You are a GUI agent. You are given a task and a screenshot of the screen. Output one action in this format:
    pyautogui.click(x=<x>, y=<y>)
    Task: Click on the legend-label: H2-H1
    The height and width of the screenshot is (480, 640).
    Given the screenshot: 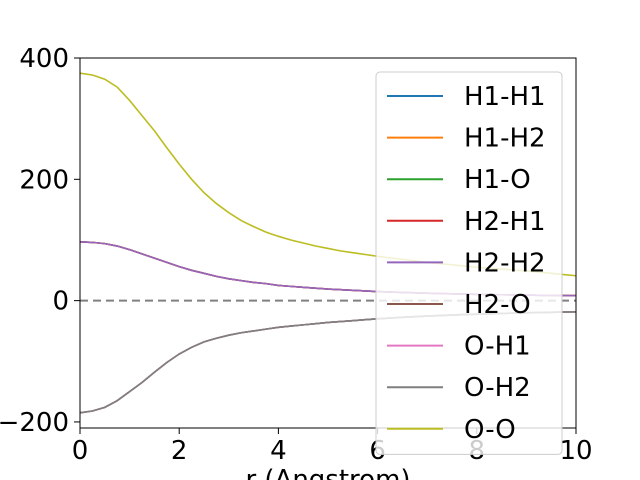 What is the action you would take?
    pyautogui.click(x=505, y=222)
    